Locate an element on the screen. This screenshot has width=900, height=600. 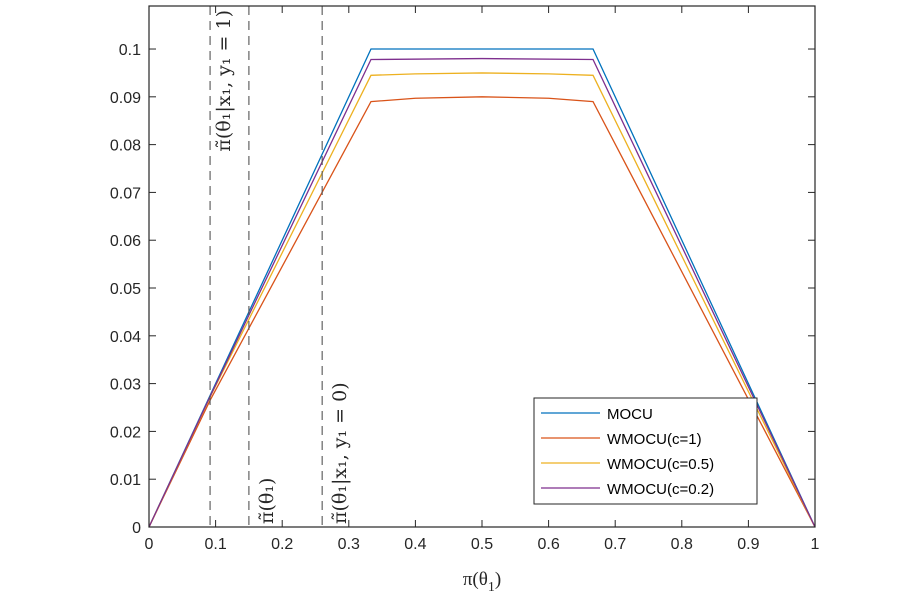
y-tick-label: 0.08 is located at coordinates (125, 146).